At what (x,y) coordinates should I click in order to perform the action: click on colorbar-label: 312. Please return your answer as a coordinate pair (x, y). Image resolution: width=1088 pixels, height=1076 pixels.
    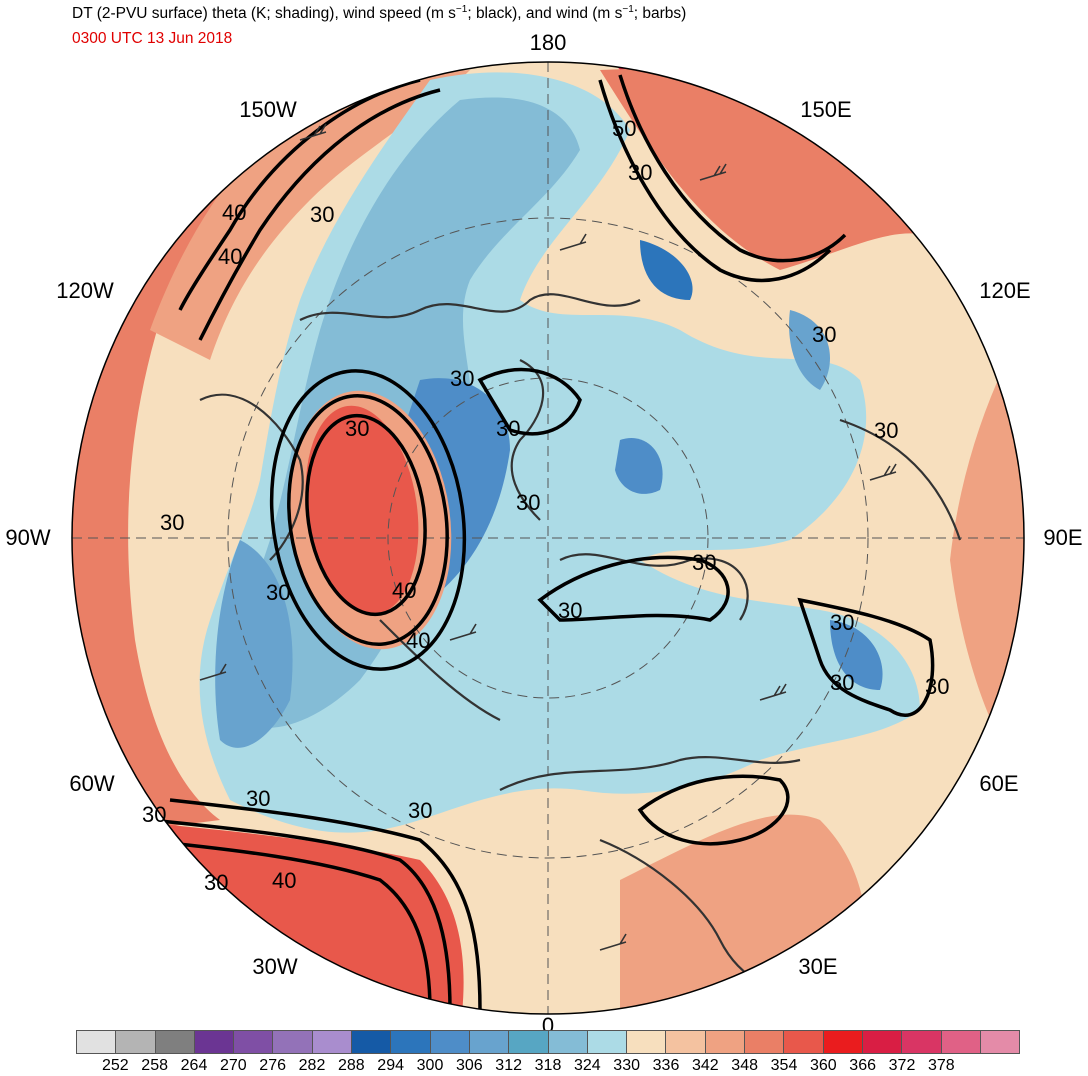
    Looking at the image, I should click on (509, 1065).